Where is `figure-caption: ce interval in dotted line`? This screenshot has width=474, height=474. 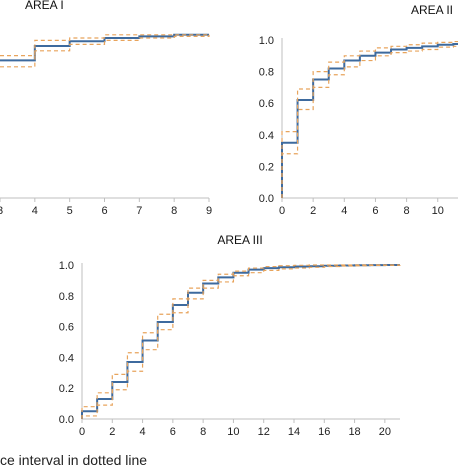 figure-caption: ce interval in dotted line is located at coordinates (74, 460).